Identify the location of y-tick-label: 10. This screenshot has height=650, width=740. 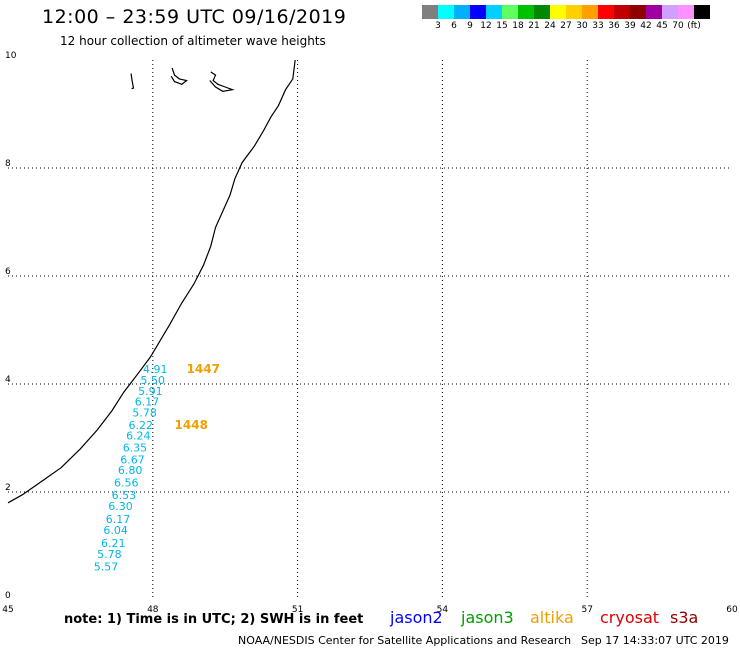
(11, 56).